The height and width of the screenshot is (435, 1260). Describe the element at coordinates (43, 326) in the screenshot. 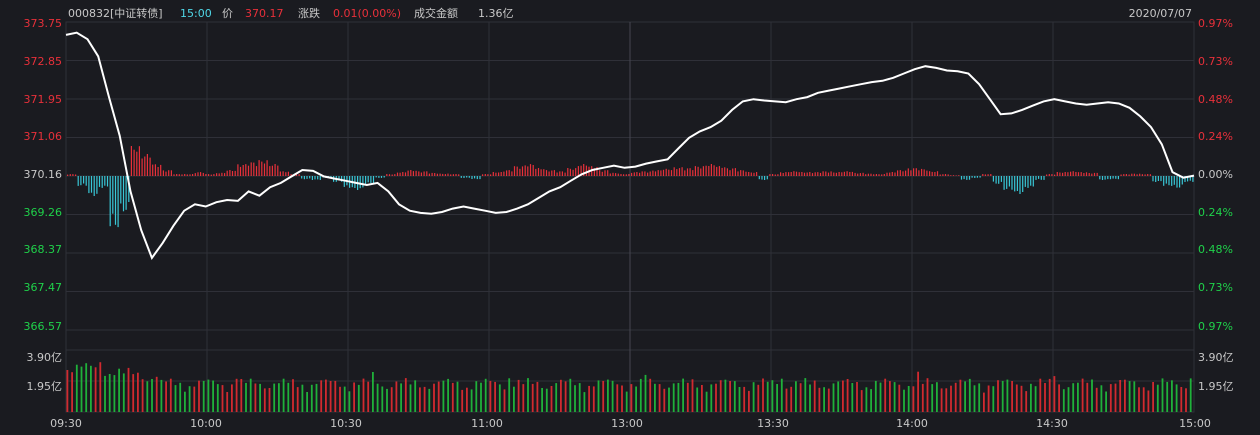

I see `left-axis-label: 366.57` at that location.